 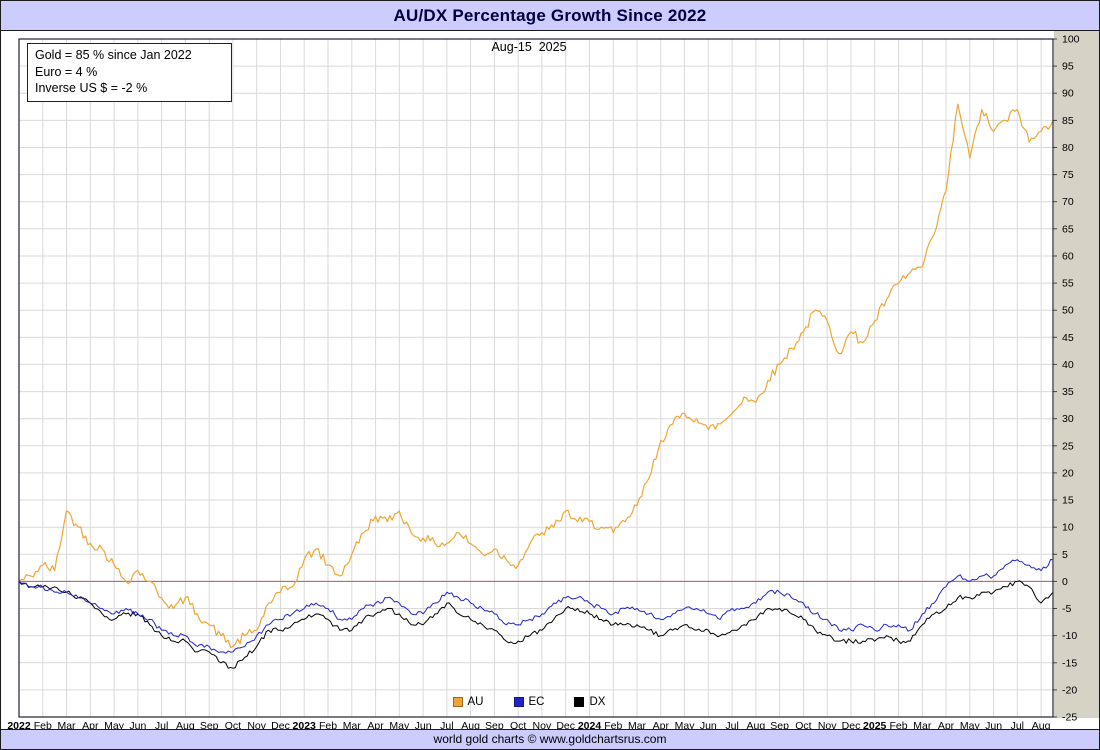 I want to click on y-tick-label: 70, so click(x=1068, y=202).